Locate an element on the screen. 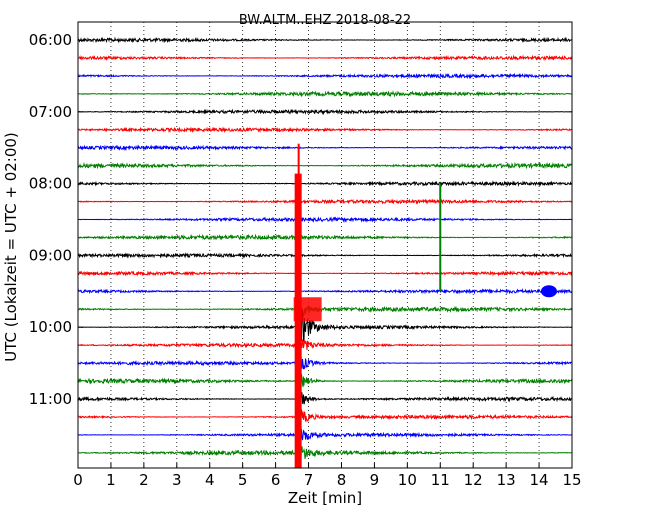  x-tick-label: 12 is located at coordinates (473, 480).